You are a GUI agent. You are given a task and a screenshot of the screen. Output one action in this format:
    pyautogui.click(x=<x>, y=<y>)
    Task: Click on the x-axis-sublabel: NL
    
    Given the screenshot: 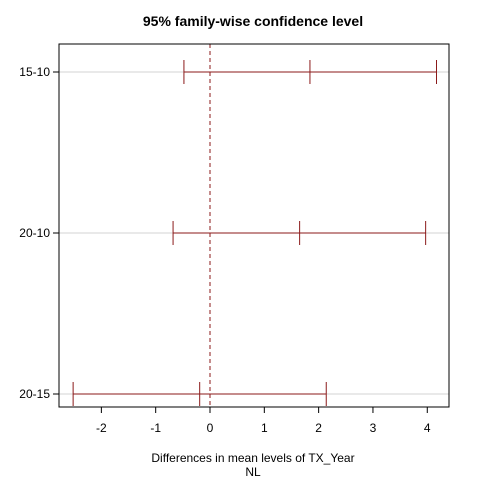 What is the action you would take?
    pyautogui.click(x=253, y=472)
    